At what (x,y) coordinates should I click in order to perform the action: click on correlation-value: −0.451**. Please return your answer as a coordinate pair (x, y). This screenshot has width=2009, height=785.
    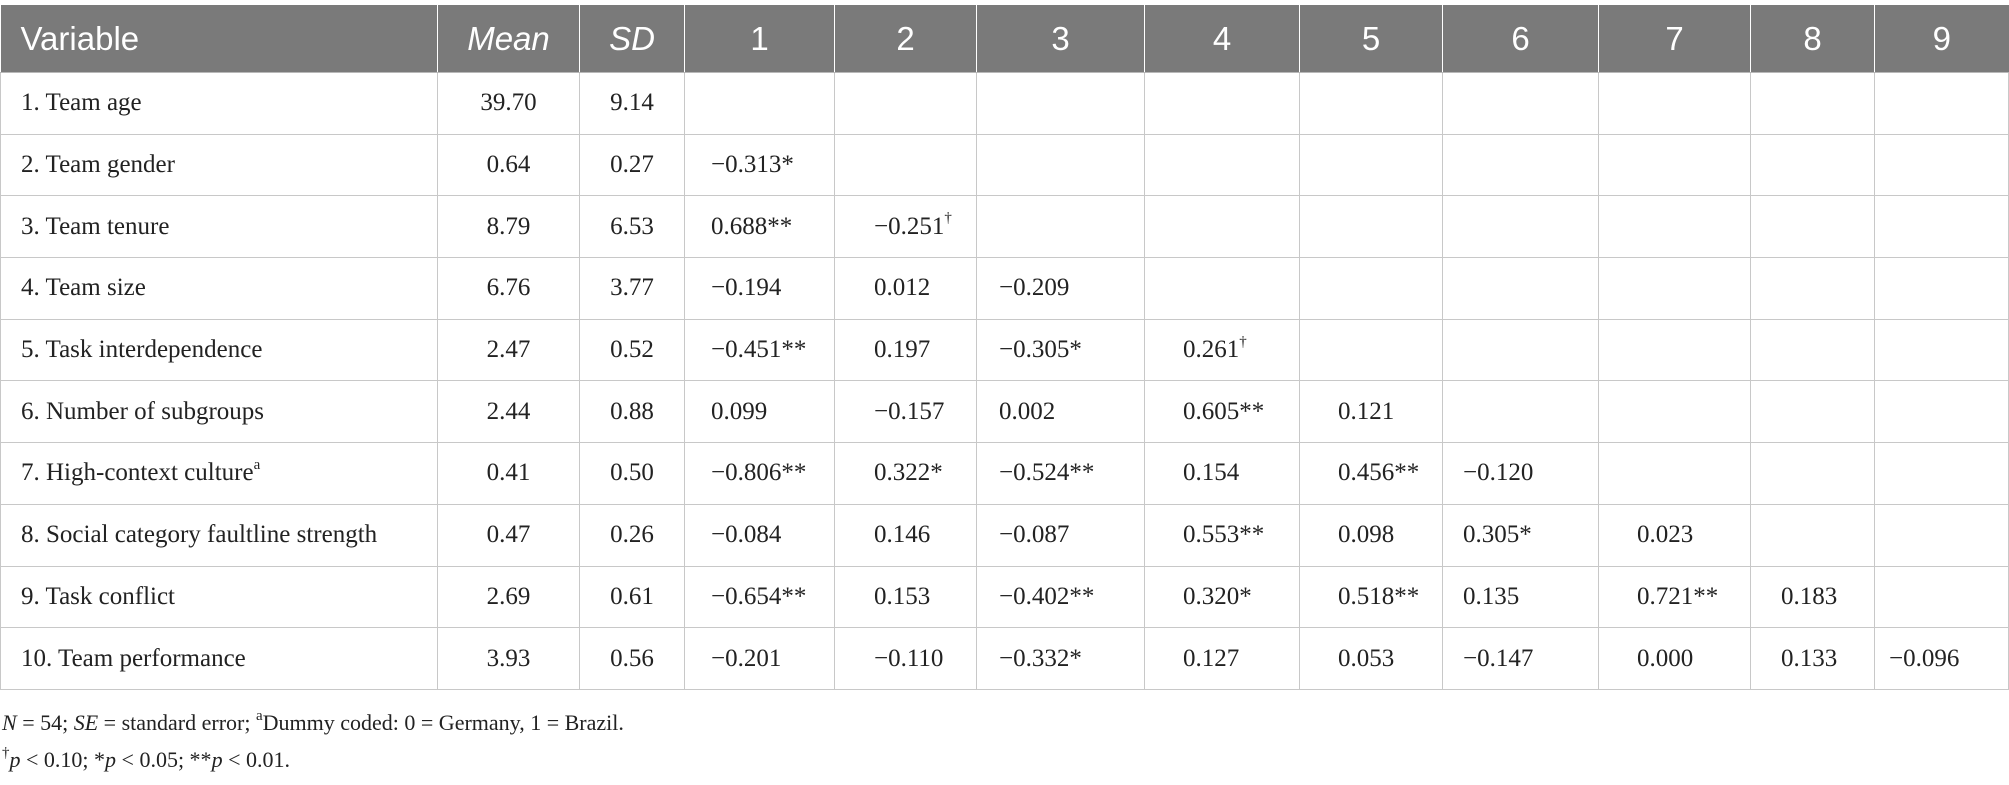
    Looking at the image, I should click on (759, 350).